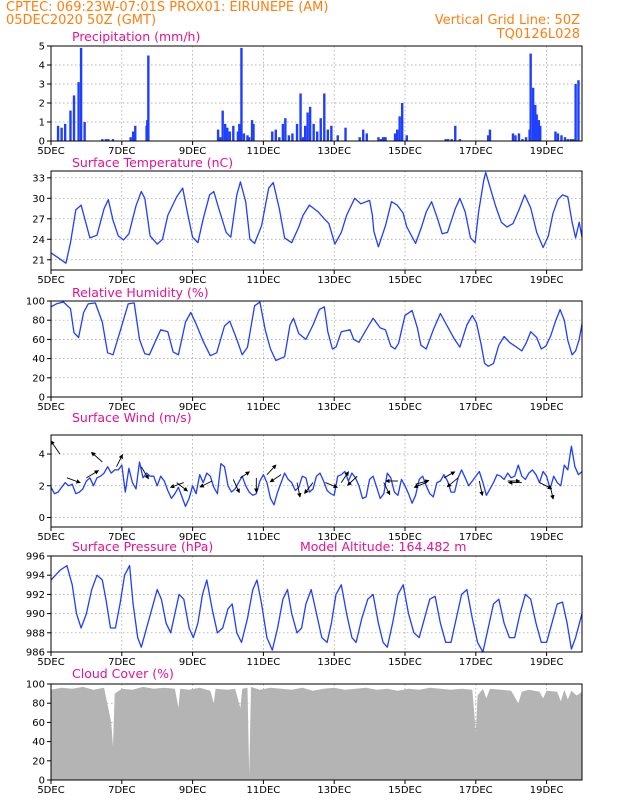  What do you see at coordinates (81, 20) in the screenshot?
I see `header-run-time: 05DEC2020 50Z (GMT)` at bounding box center [81, 20].